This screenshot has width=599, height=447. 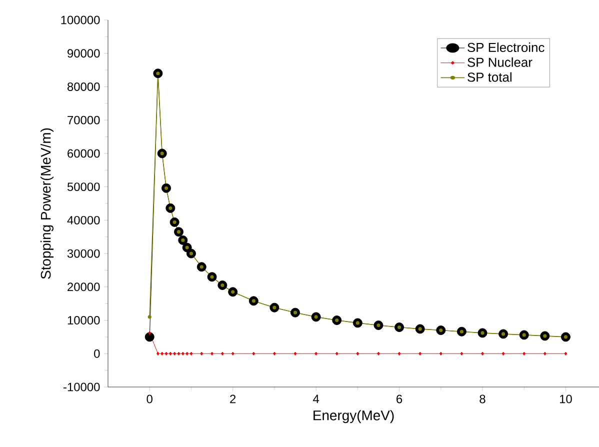 I want to click on y-tick-label: 60000, so click(x=84, y=153).